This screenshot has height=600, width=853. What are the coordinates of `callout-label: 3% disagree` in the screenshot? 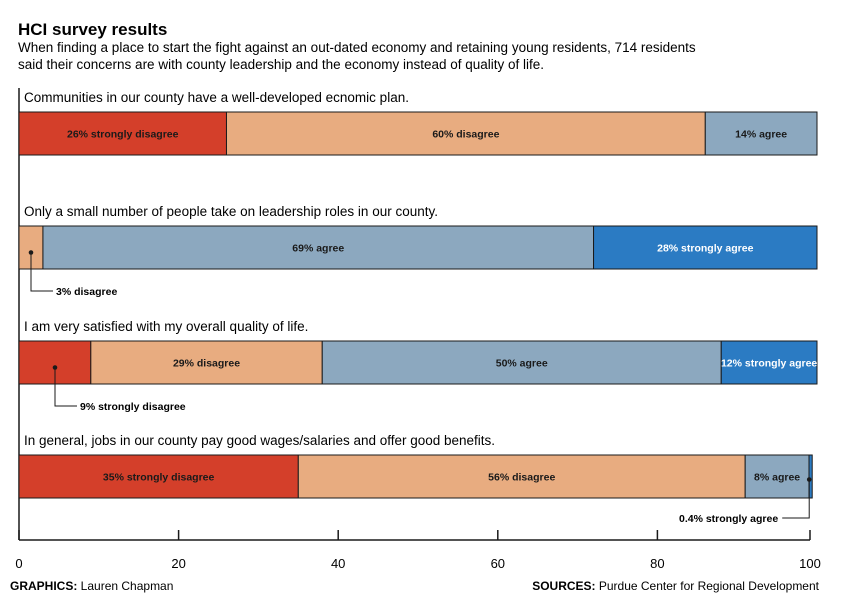 It's located at (86, 292).